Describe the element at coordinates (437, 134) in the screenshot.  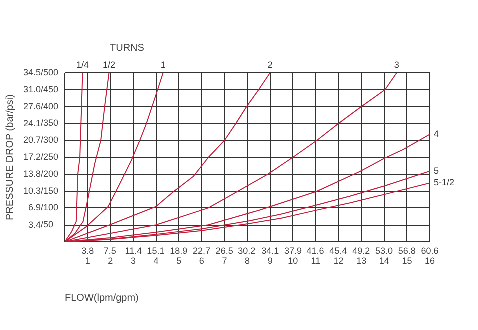
I see `series-label: 4` at that location.